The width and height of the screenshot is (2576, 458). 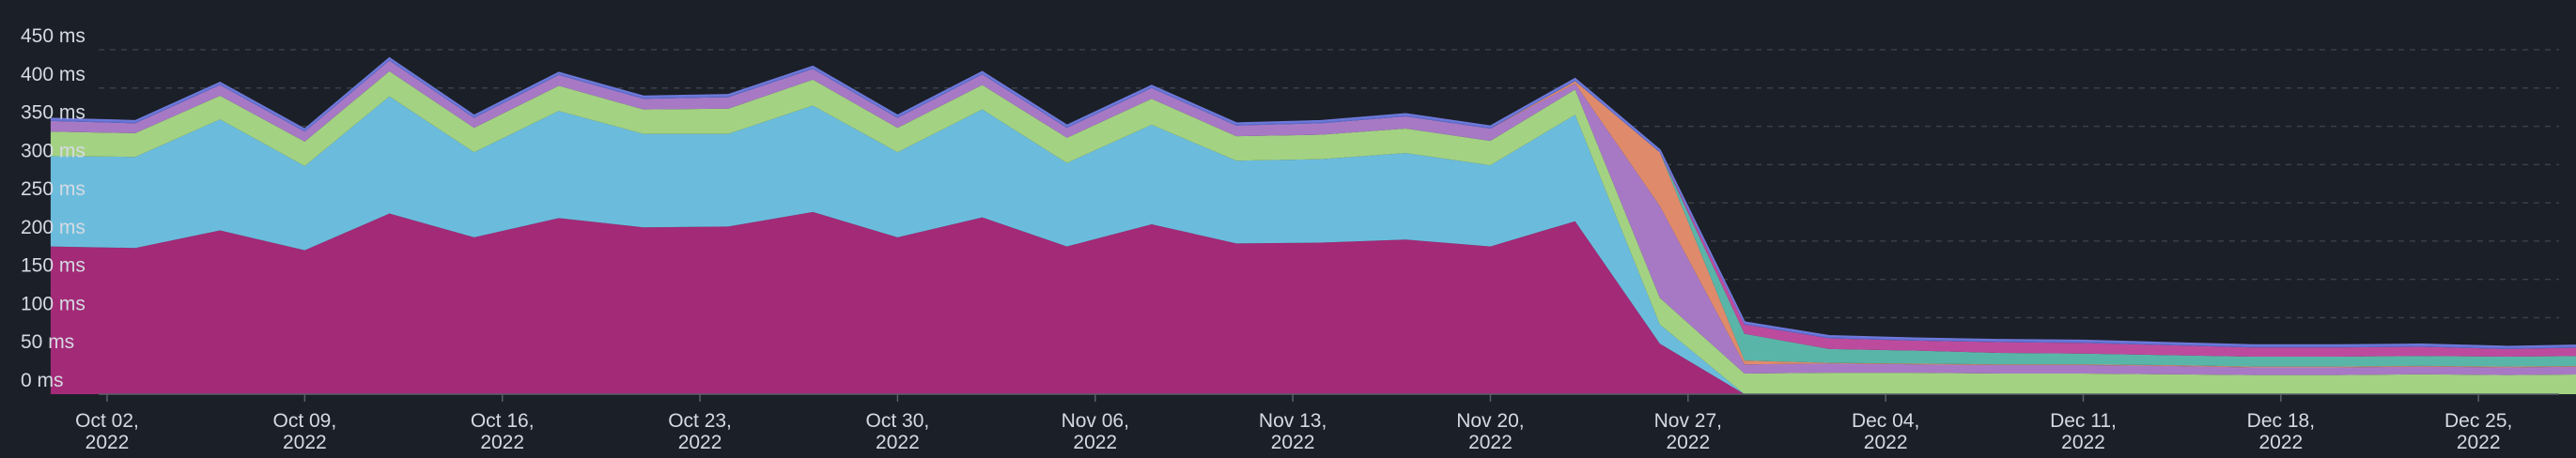 I want to click on x-tick-label: Dec 18, 2022, so click(x=2281, y=431).